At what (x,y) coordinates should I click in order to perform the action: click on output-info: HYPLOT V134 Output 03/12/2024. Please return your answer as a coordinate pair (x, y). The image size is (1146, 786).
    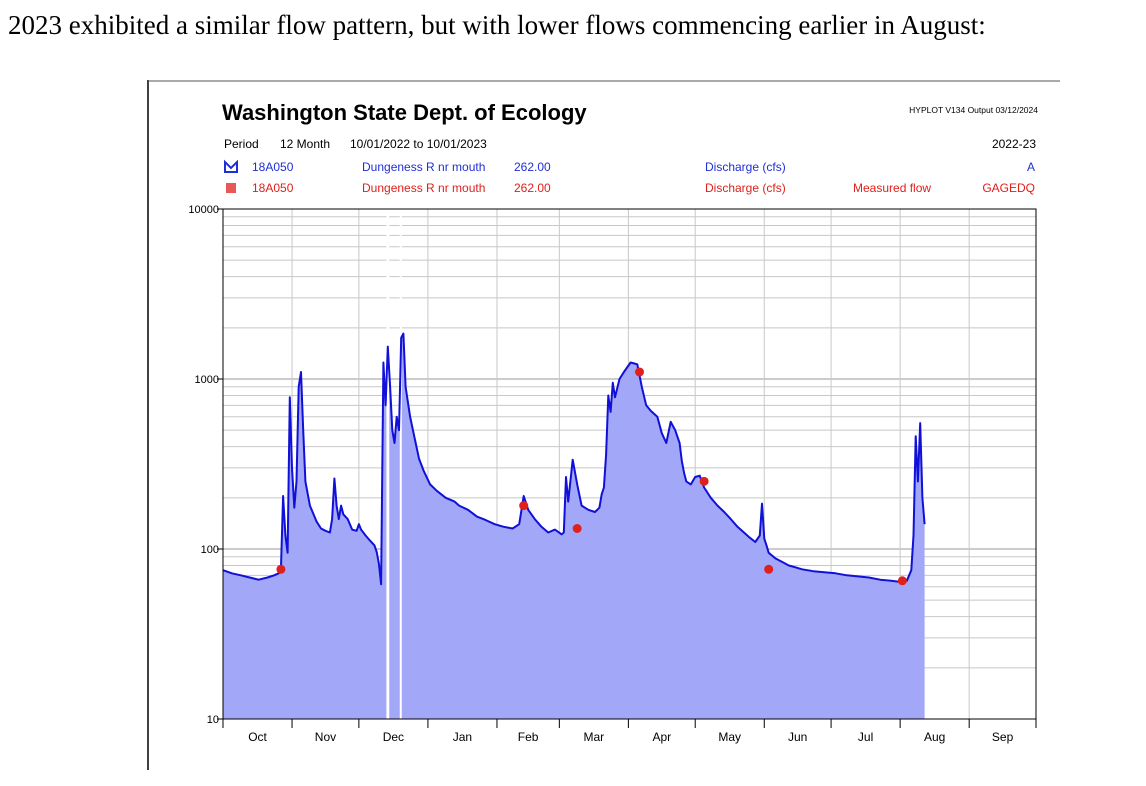
    Looking at the image, I should click on (973, 110).